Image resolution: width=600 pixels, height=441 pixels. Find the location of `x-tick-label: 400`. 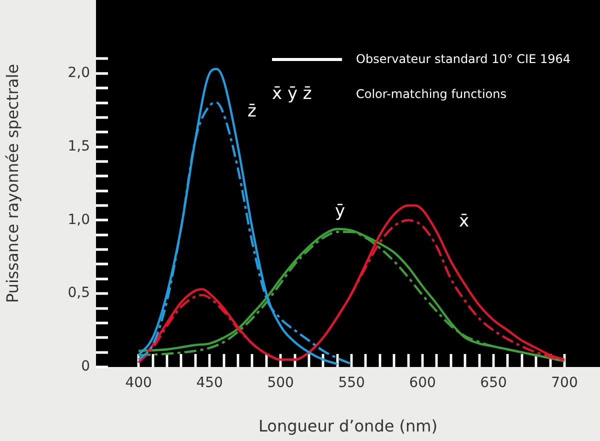

x-tick-label: 400 is located at coordinates (138, 383).